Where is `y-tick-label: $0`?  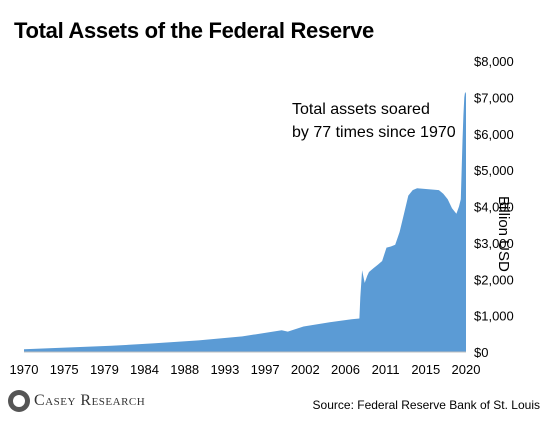 y-tick-label: $0 is located at coordinates (481, 352).